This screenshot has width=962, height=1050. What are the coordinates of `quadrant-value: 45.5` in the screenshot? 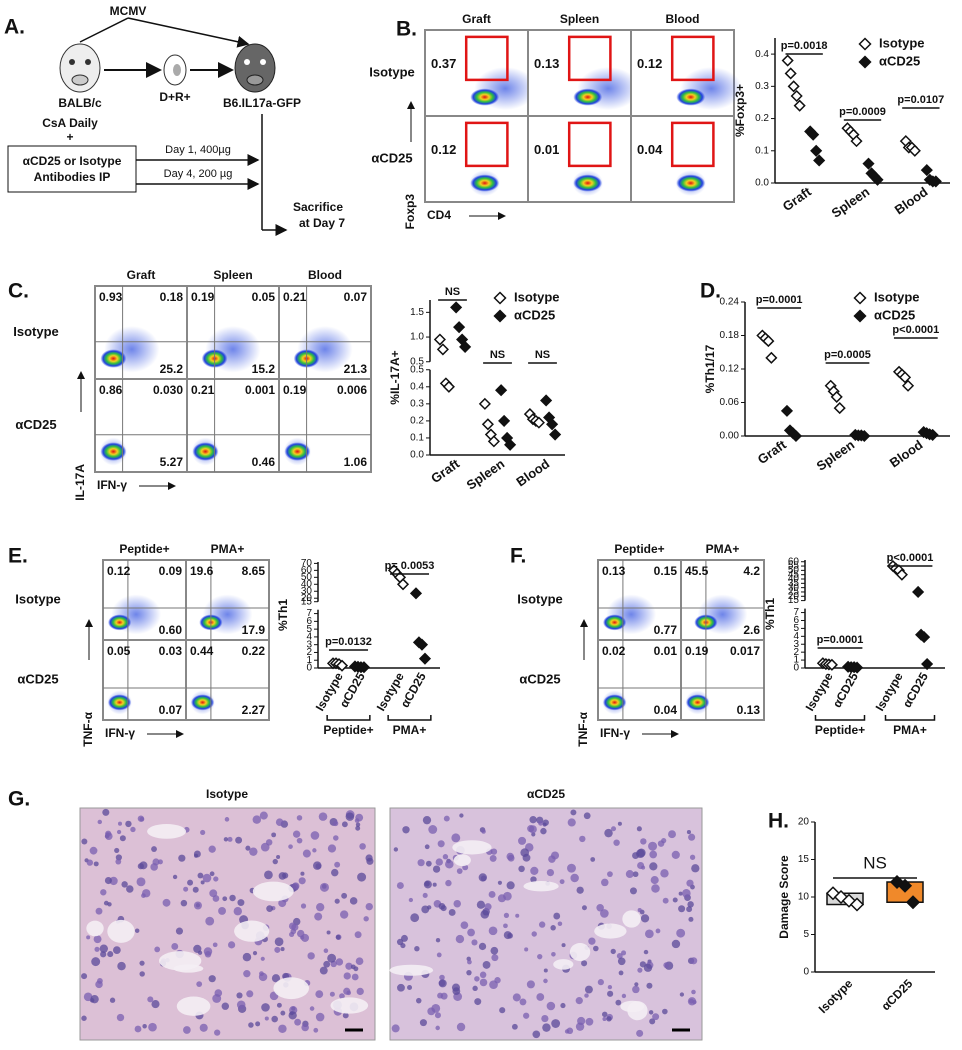 It's located at (697, 571).